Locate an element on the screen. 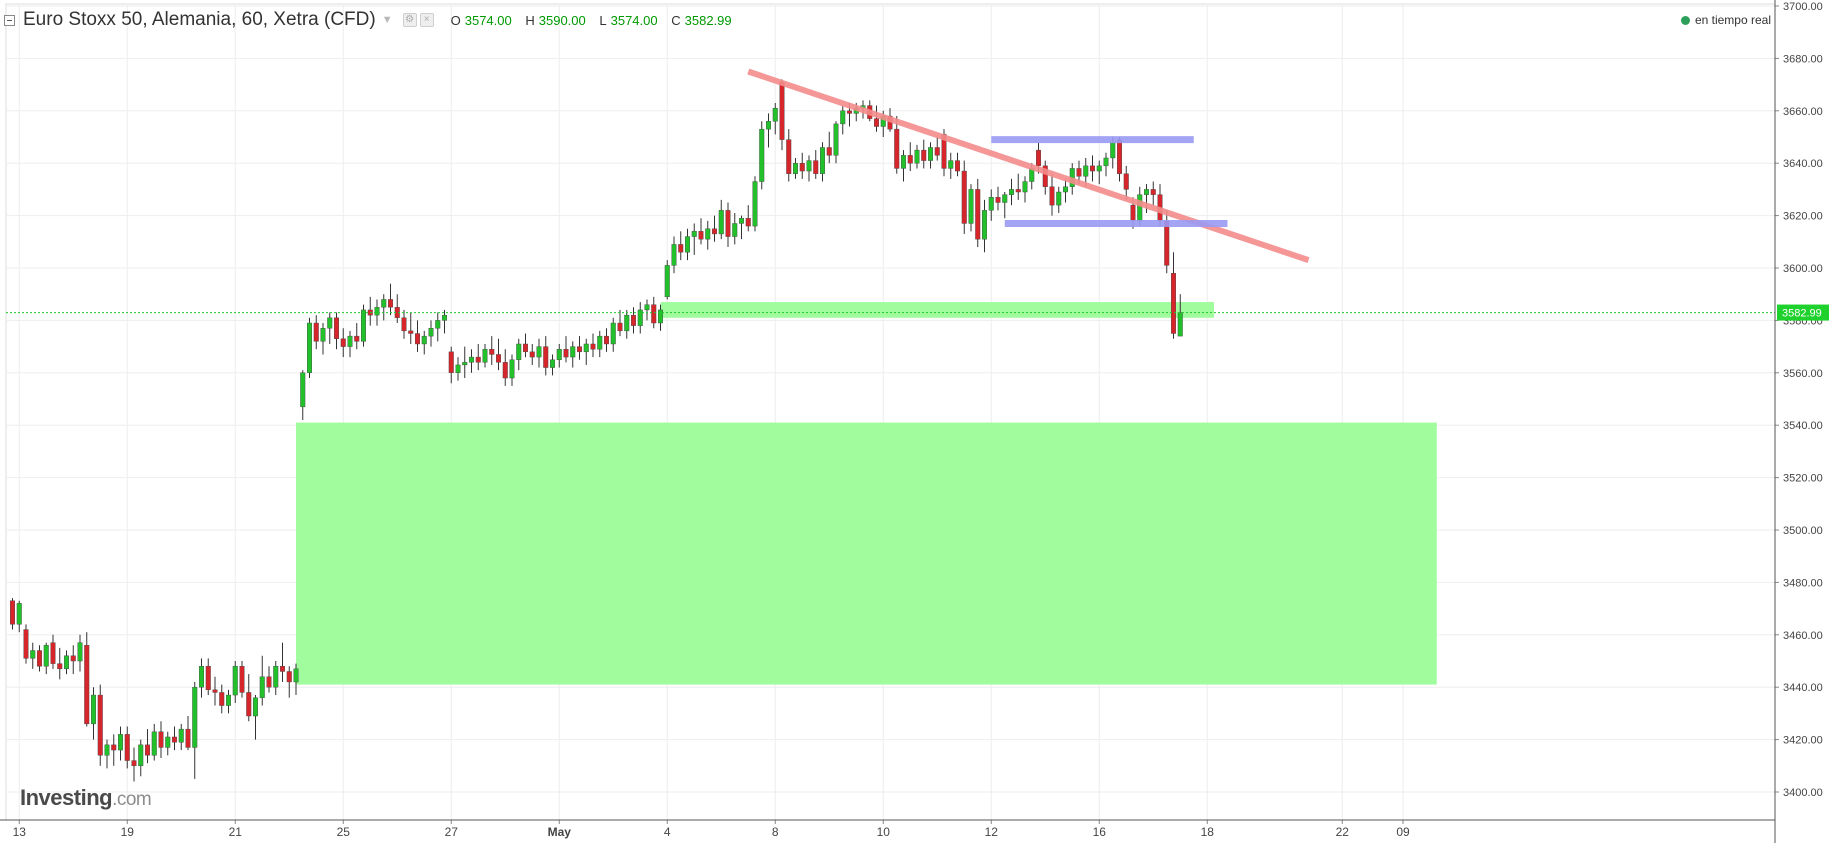 The height and width of the screenshot is (843, 1835). settings-icon: ⚙ is located at coordinates (409, 20).